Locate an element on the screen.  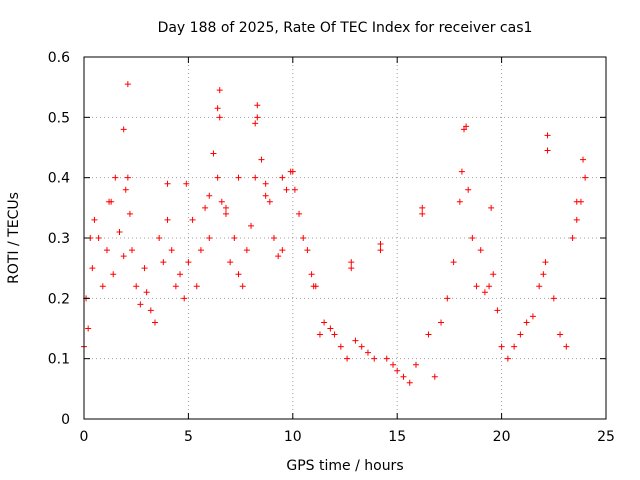
x-tick-label: 0 is located at coordinates (84, 437).